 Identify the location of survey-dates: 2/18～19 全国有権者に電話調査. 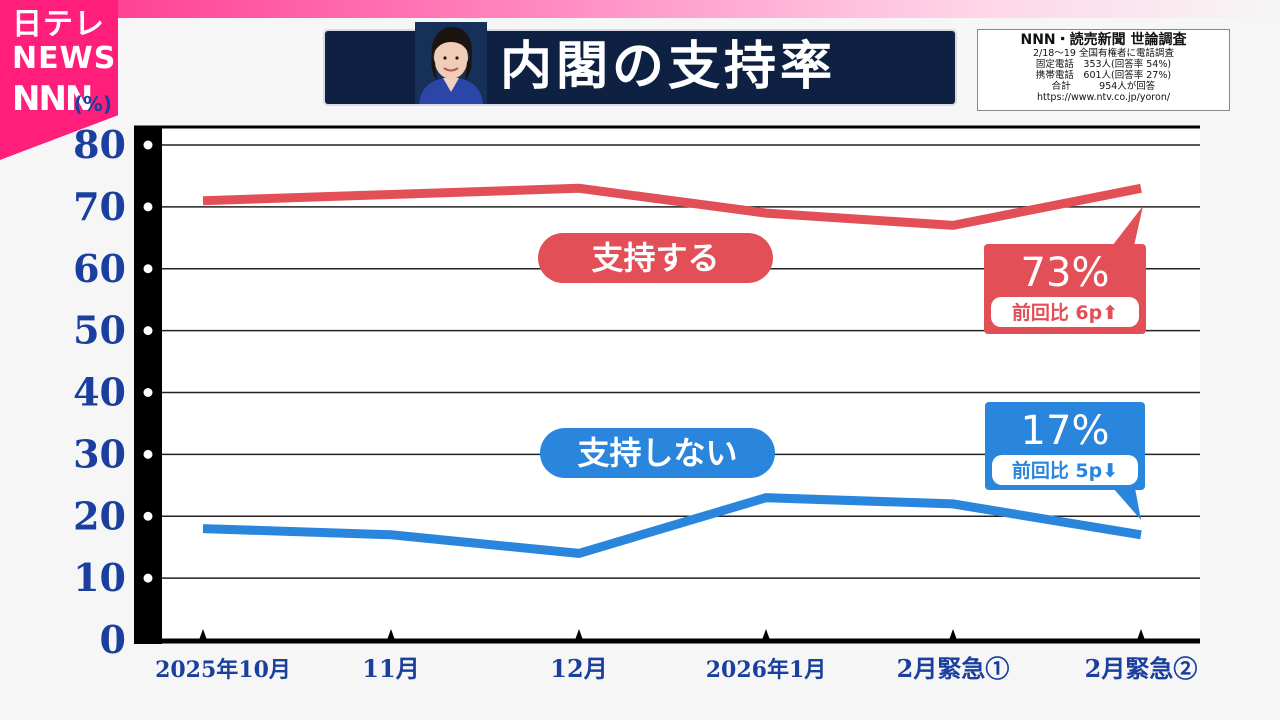
(1103, 53).